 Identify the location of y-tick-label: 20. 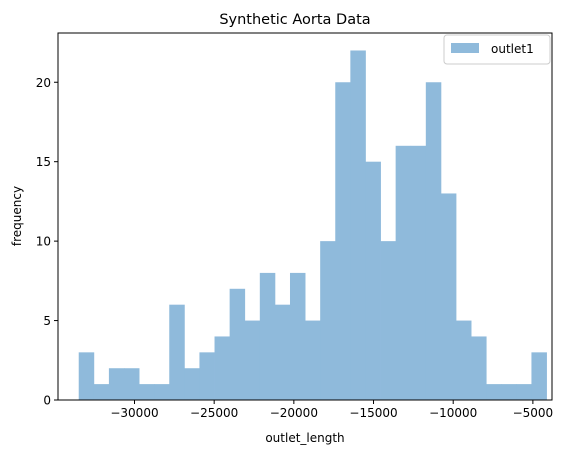
(43, 83).